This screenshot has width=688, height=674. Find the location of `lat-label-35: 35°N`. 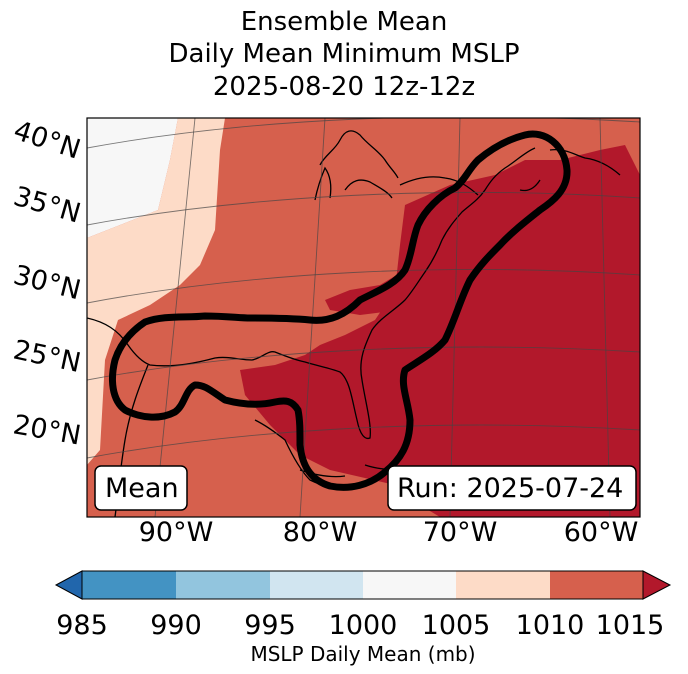

lat-label-35: 35°N is located at coordinates (47, 205).